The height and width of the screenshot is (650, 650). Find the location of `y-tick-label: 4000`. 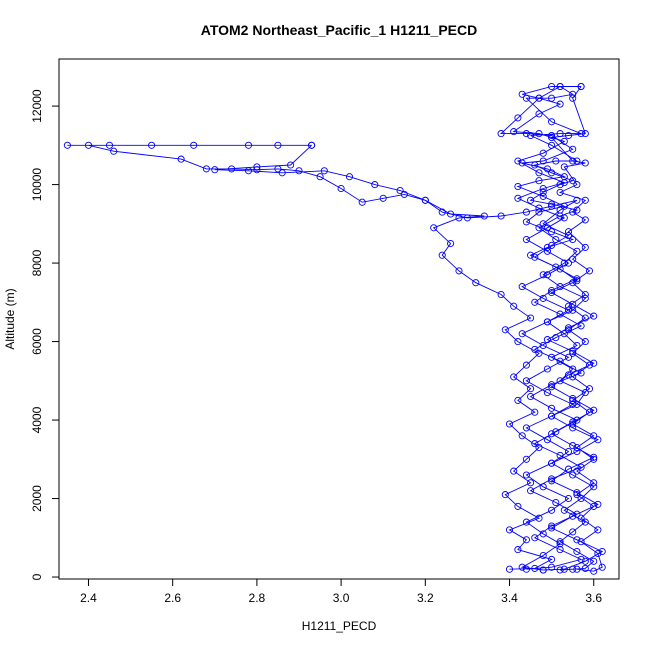

y-tick-label: 4000 is located at coordinates (37, 419).